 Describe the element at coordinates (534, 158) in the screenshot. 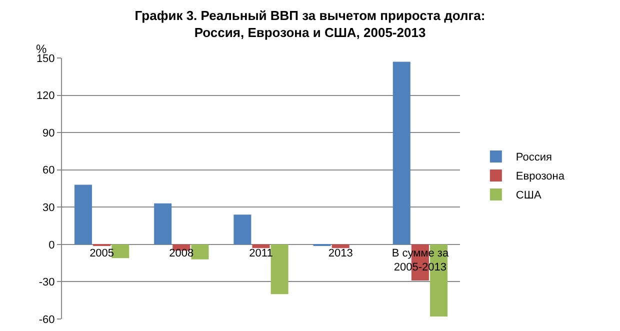

I see `legend-label: Россия` at that location.